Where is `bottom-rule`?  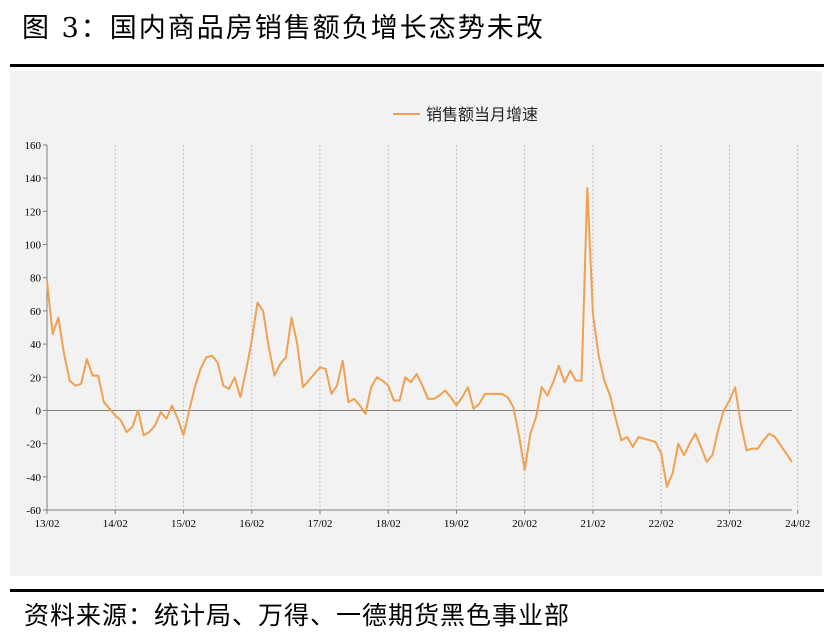 bottom-rule is located at coordinates (417, 590).